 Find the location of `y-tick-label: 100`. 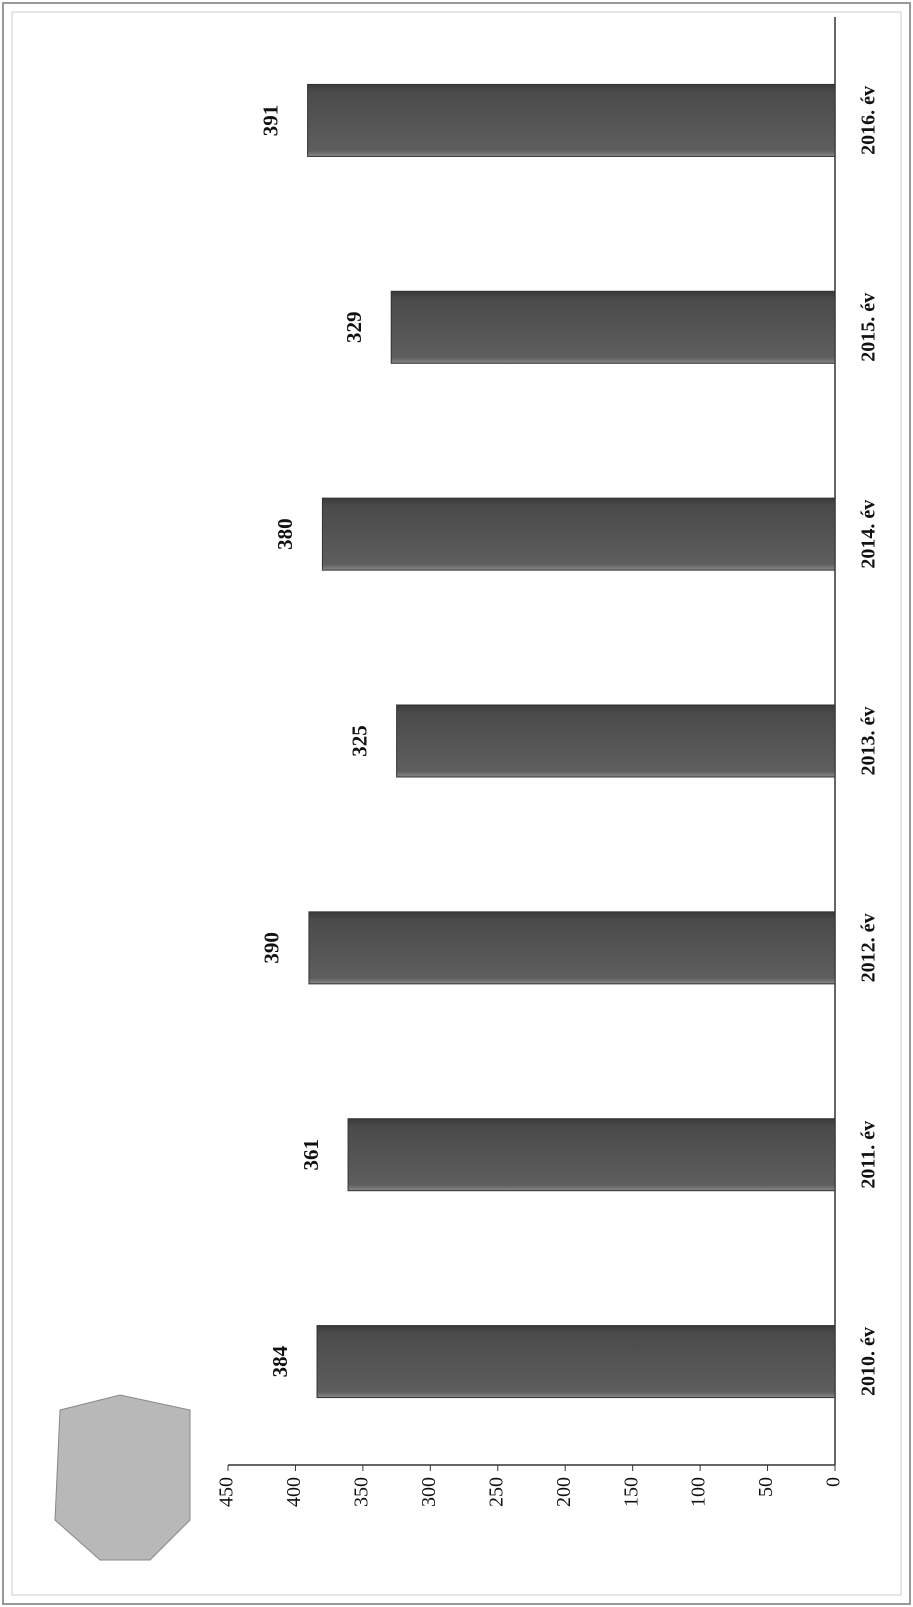

y-tick-label: 100 is located at coordinates (699, 1492).